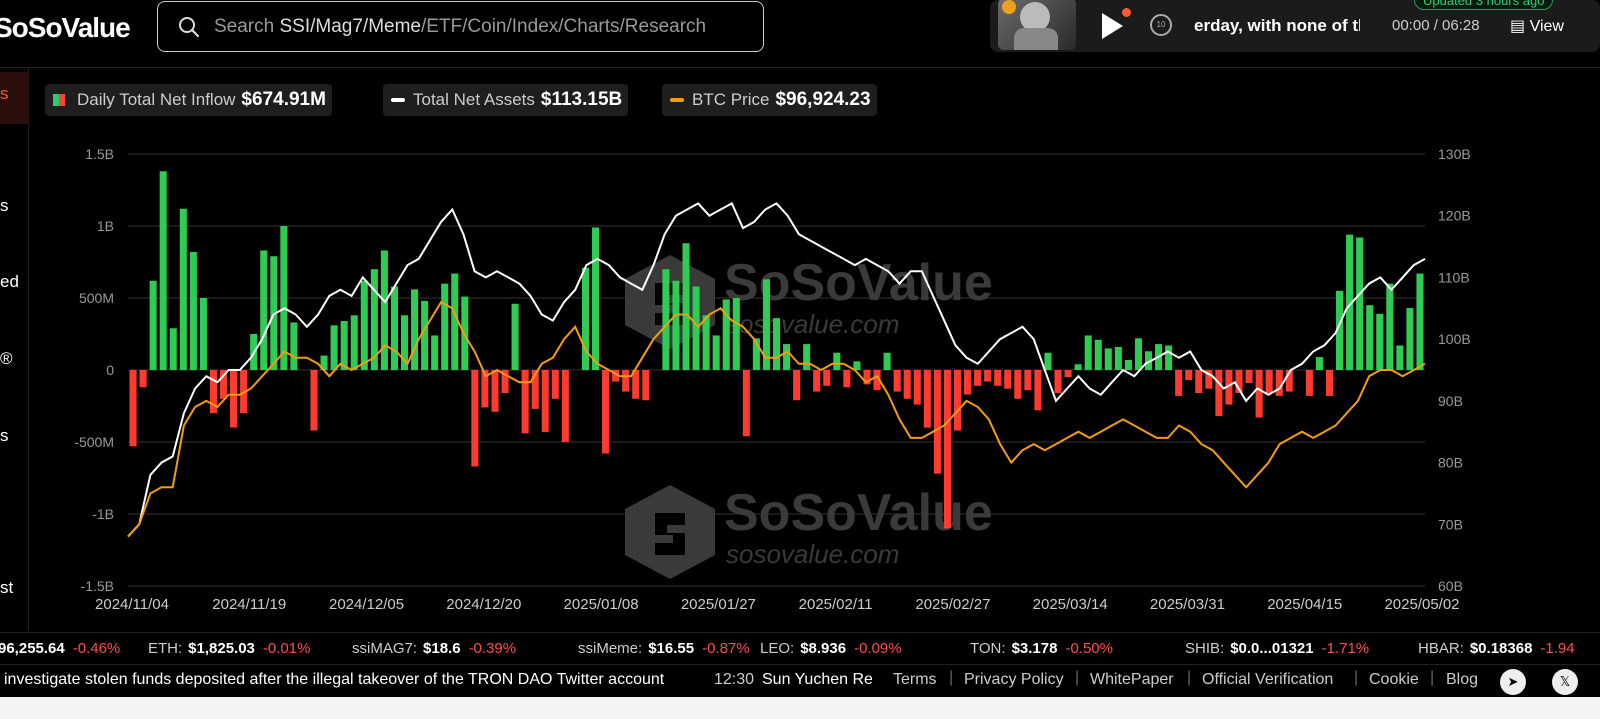 The image size is (1600, 719). Describe the element at coordinates (1132, 679) in the screenshot. I see `footer-link-whitepaper: WhitePaper` at that location.